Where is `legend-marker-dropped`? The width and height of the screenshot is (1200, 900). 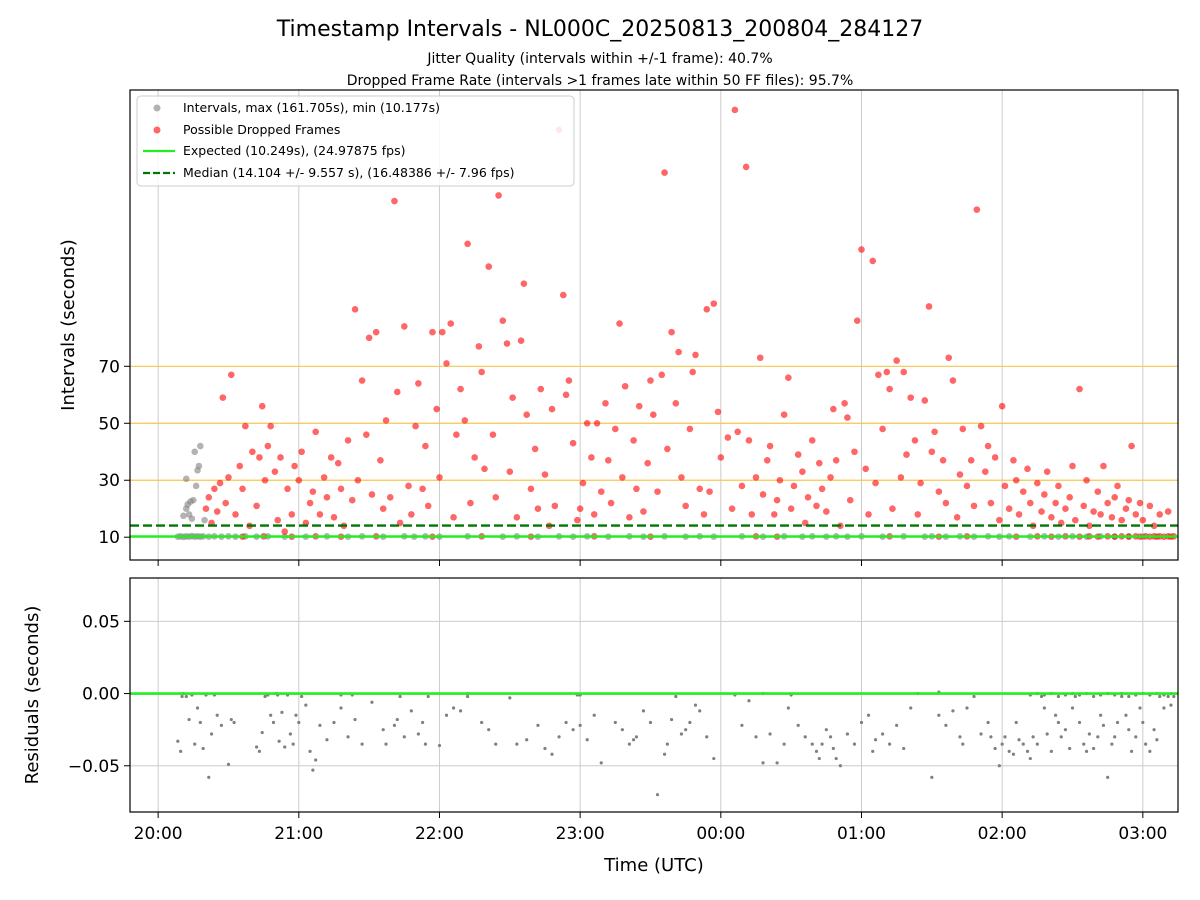
legend-marker-dropped is located at coordinates (157, 130).